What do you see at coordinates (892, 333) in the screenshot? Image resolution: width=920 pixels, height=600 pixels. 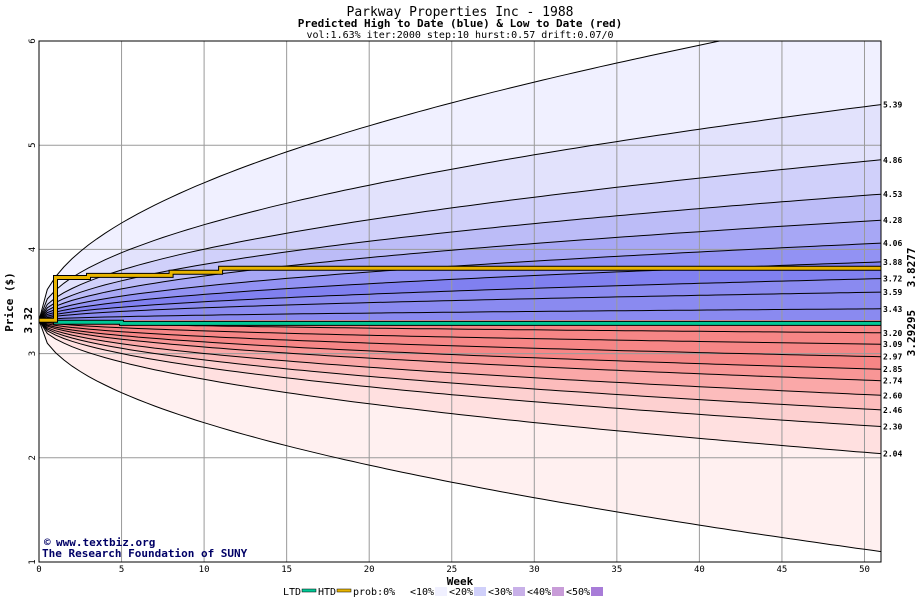 I see `quantile-end-label: 3.20` at bounding box center [892, 333].